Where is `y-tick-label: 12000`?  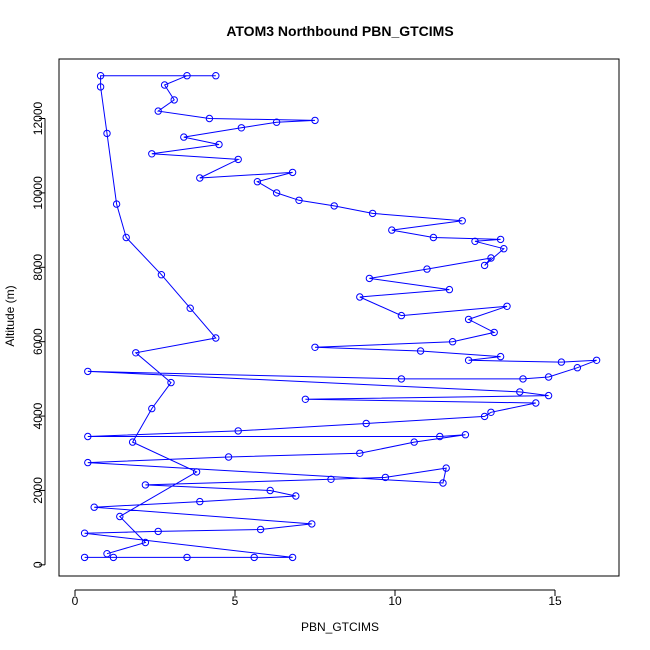
y-tick-label: 12000 is located at coordinates (38, 119).